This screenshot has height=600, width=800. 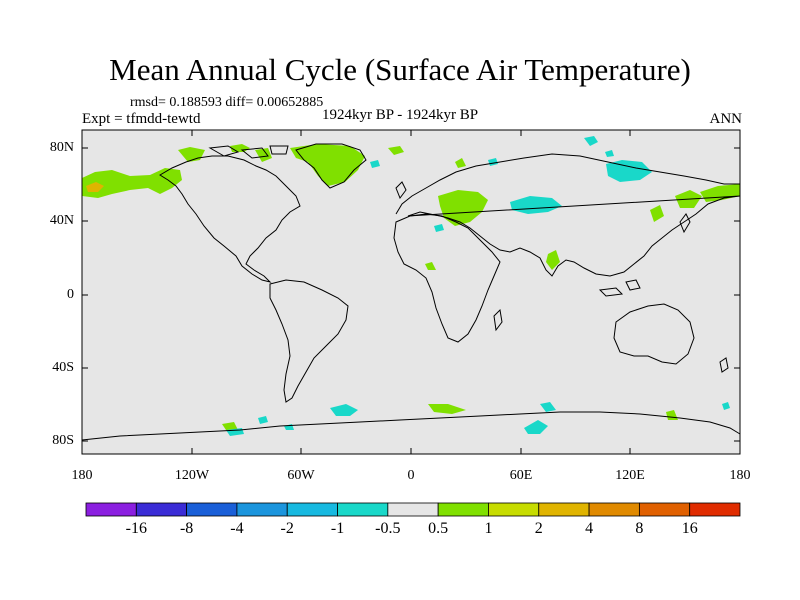 What do you see at coordinates (411, 475) in the screenshot?
I see `lon-tick-label: 0` at bounding box center [411, 475].